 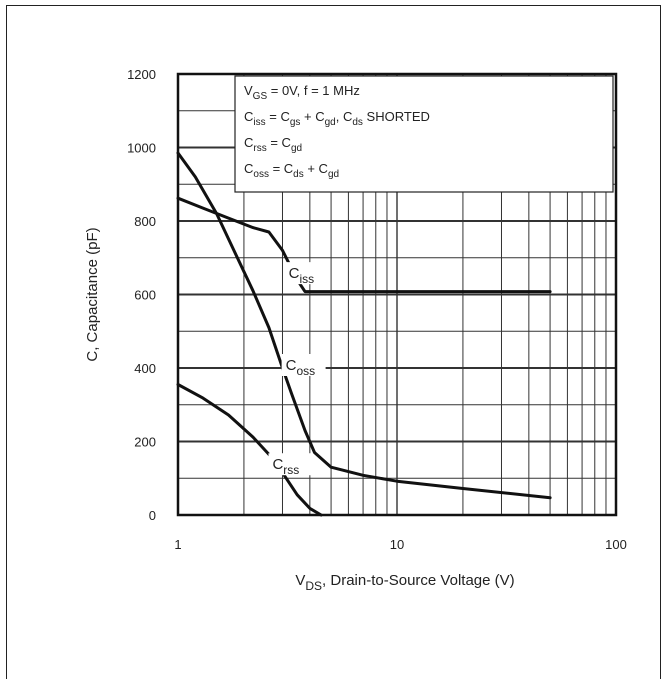 What do you see at coordinates (313, 586) in the screenshot?
I see `x-label-sub: DS` at bounding box center [313, 586].